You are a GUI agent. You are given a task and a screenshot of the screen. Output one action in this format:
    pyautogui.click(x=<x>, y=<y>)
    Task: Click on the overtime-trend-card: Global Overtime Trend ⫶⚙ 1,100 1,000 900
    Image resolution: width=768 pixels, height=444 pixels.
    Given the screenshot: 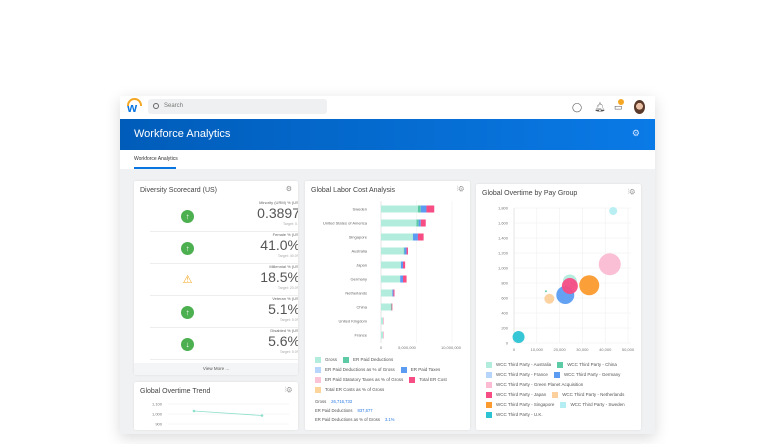 What is the action you would take?
    pyautogui.click(x=216, y=406)
    